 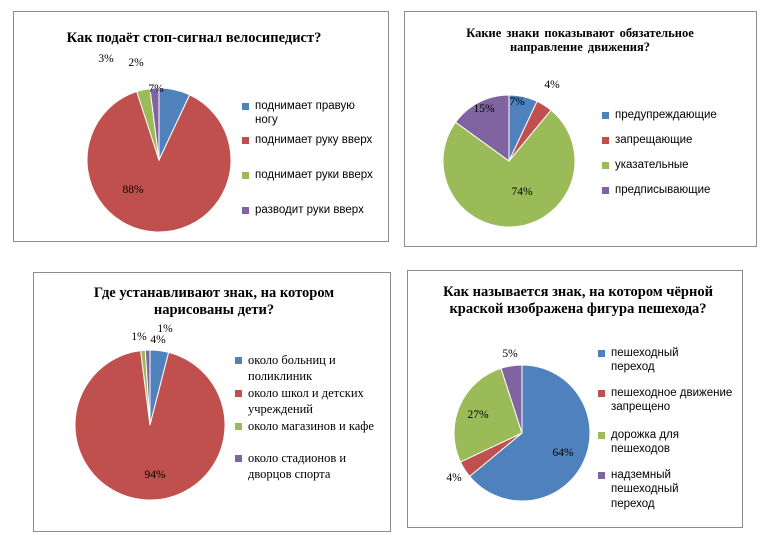 I want to click on legend-label: надземный пешеходный переход, so click(x=645, y=489).